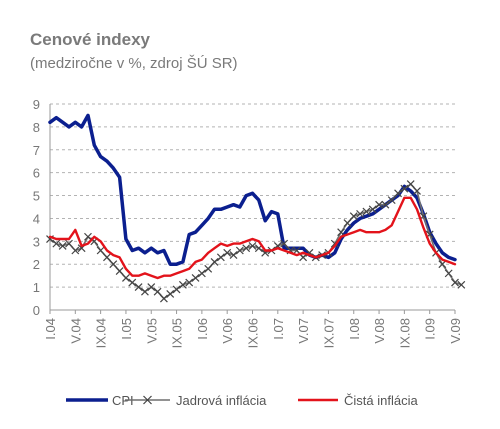 This screenshot has height=429, width=500. Describe the element at coordinates (36, 207) in the screenshot. I see `y-axis-ticks: 0 1 2 3 4 5 6 7 8 9` at that location.